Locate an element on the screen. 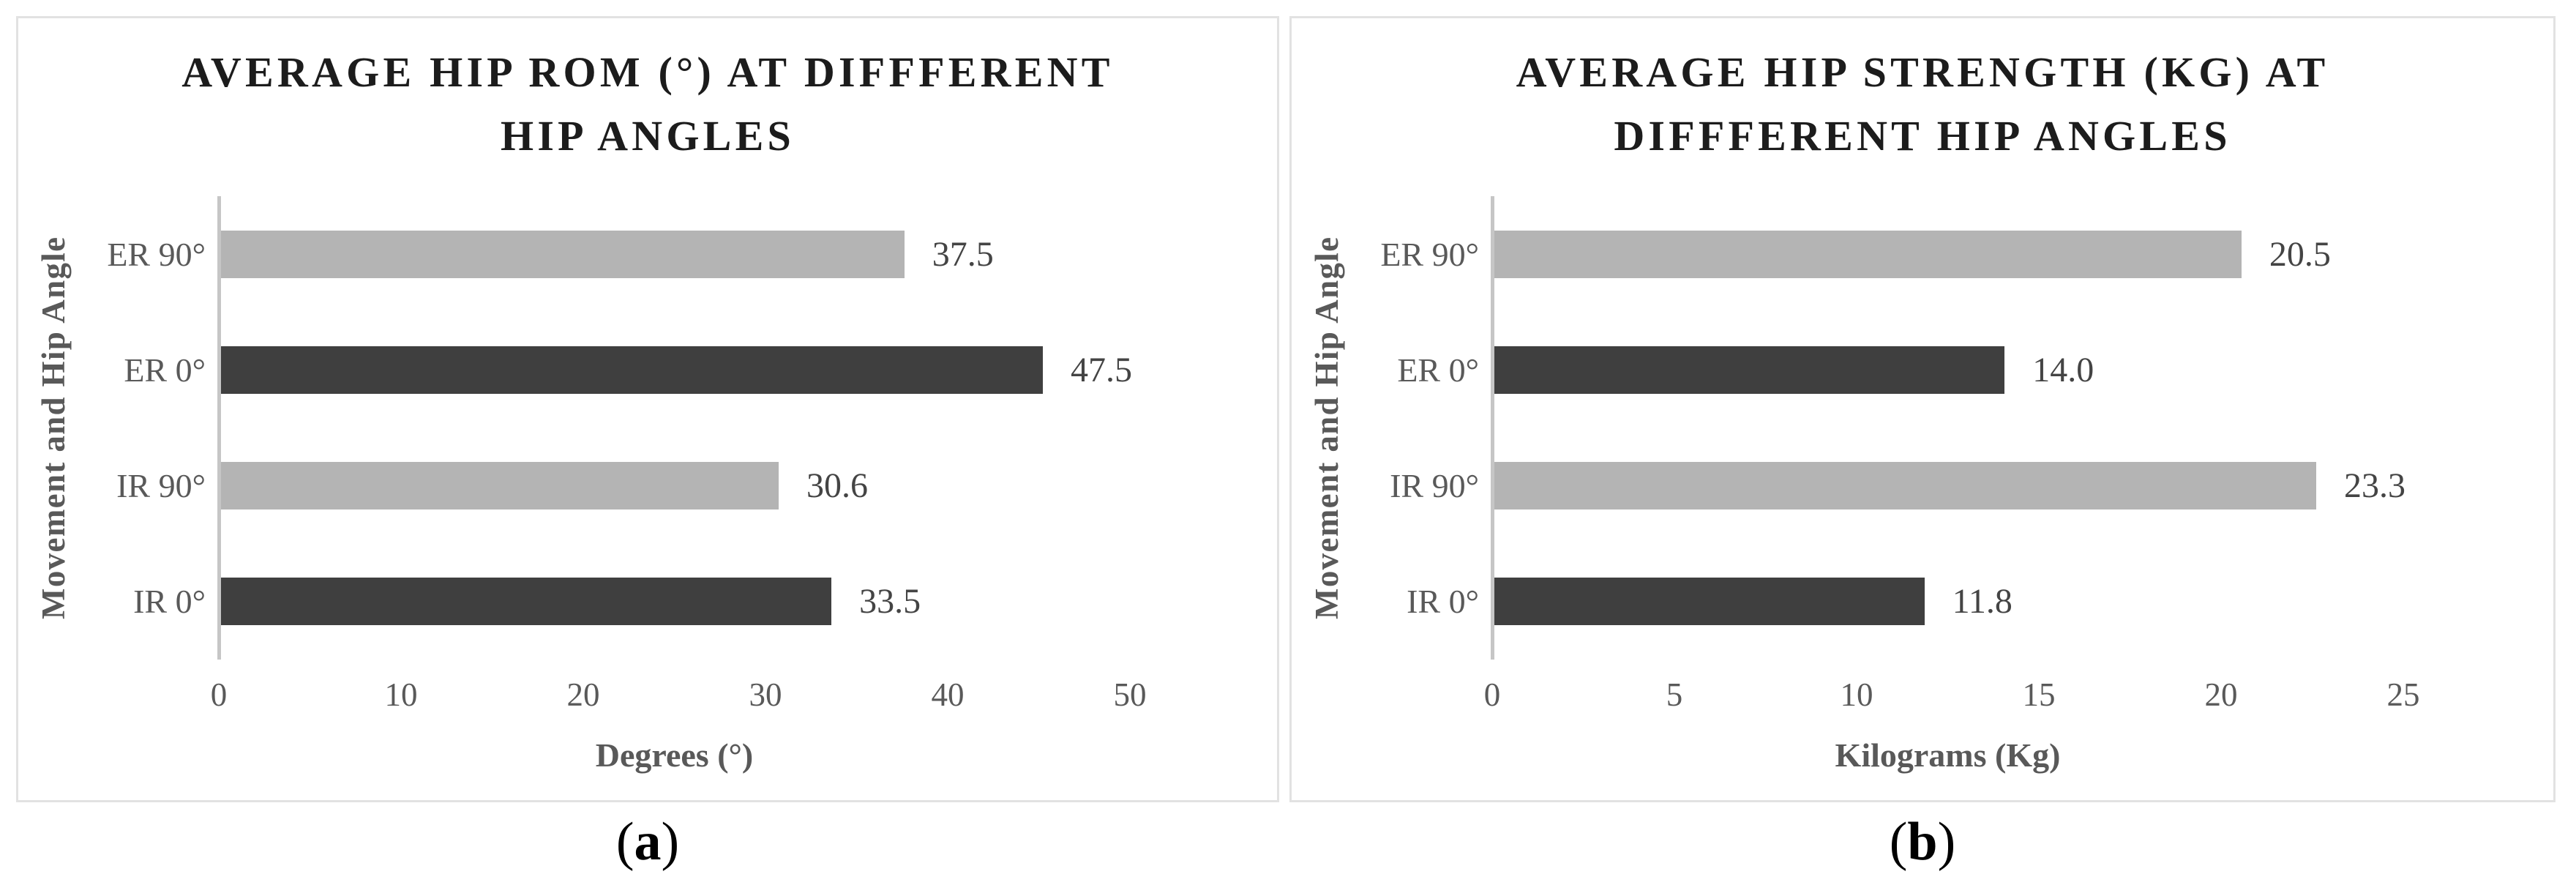  x-tick-label: 40 is located at coordinates (948, 694).